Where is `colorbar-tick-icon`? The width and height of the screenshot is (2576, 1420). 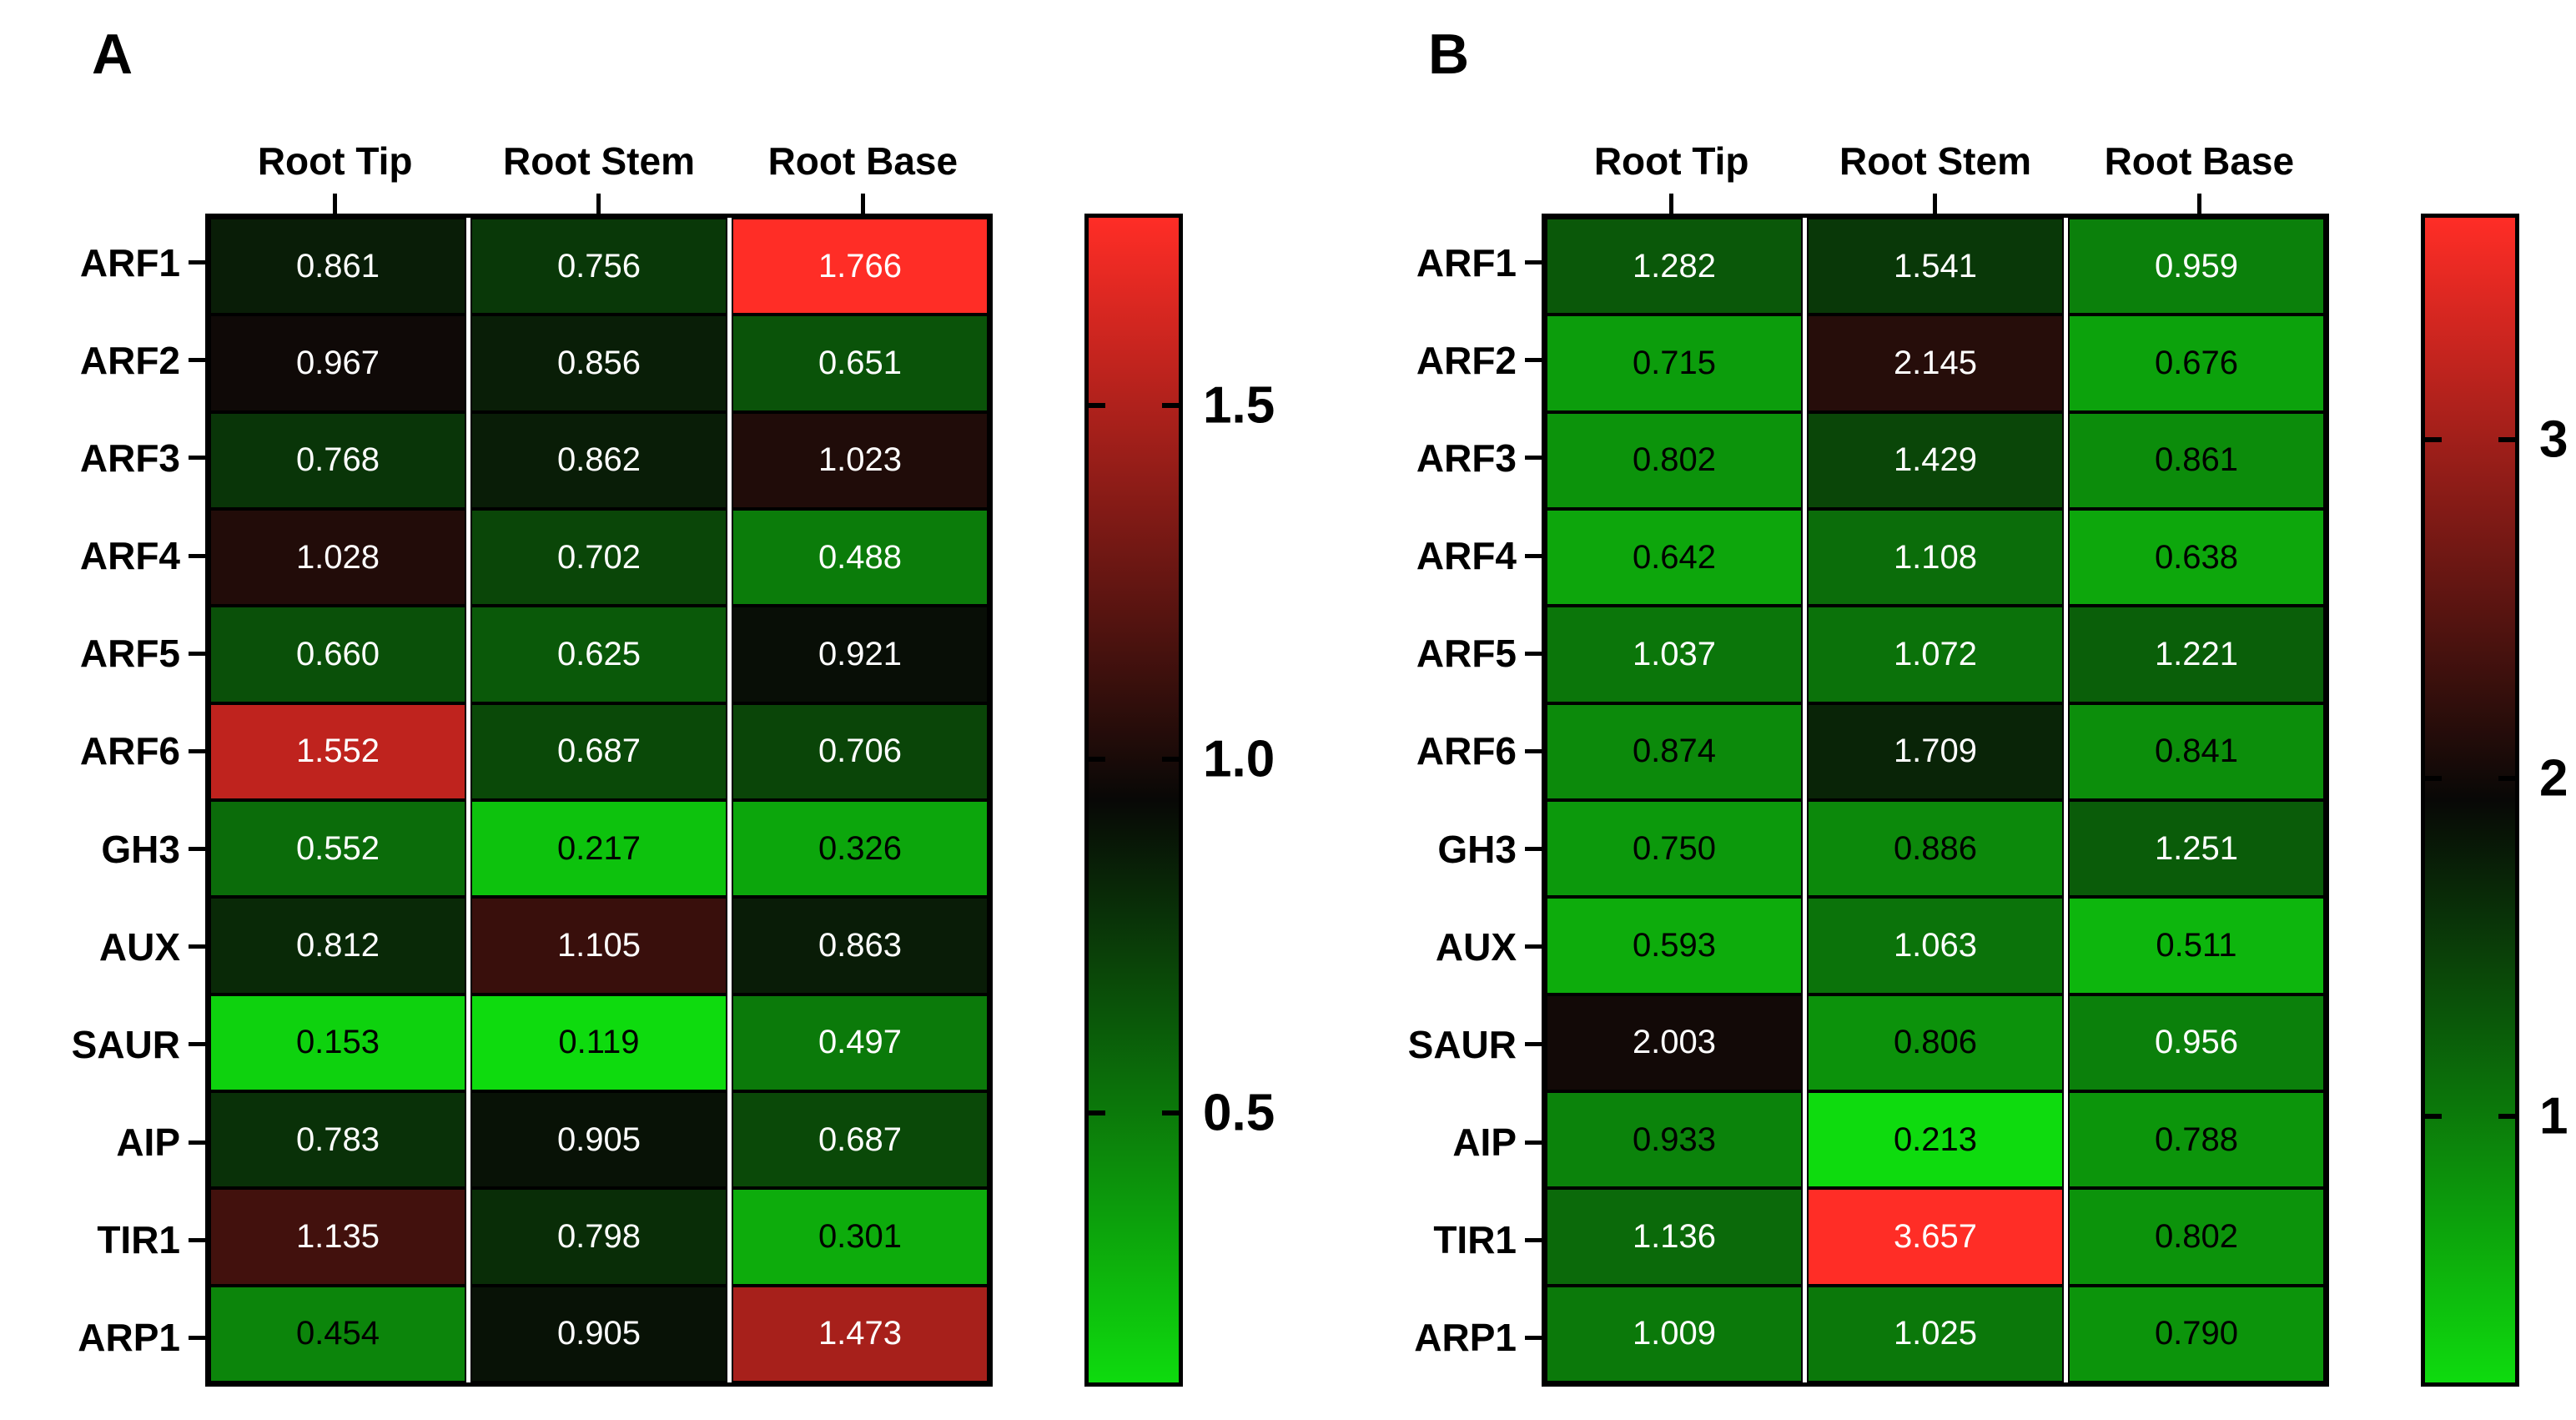
colorbar-tick-icon is located at coordinates (2433, 1116).